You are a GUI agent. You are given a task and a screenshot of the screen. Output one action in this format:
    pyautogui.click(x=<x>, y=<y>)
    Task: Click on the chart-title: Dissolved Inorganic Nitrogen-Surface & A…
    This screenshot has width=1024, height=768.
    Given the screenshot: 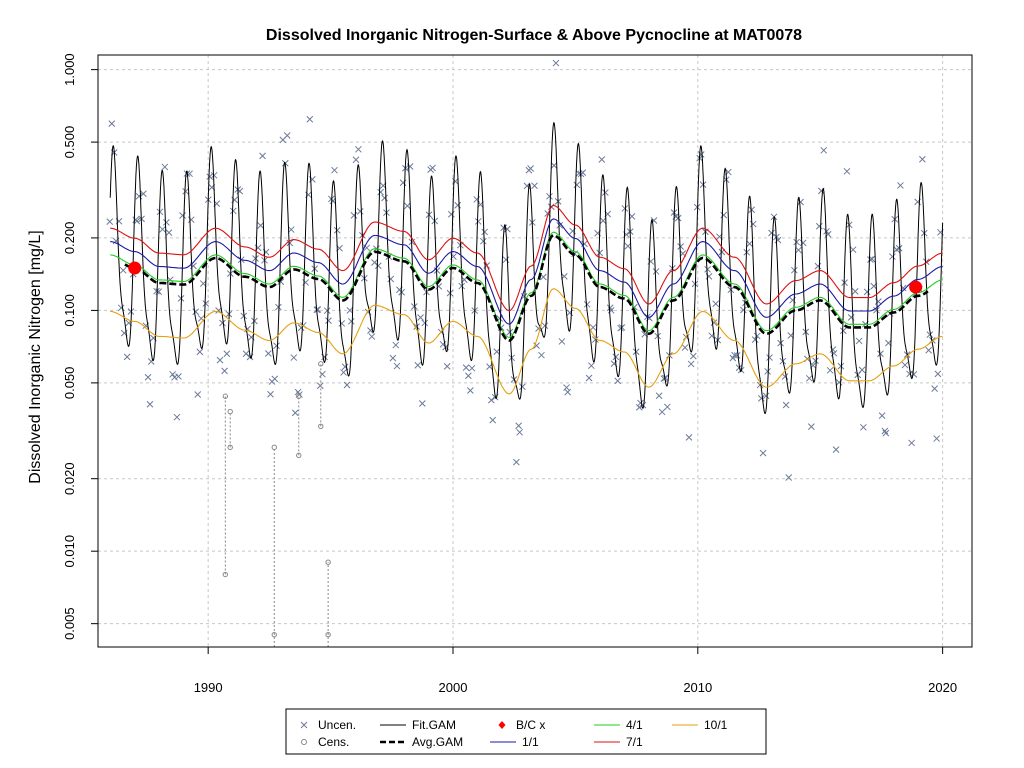 What is the action you would take?
    pyautogui.click(x=534, y=35)
    